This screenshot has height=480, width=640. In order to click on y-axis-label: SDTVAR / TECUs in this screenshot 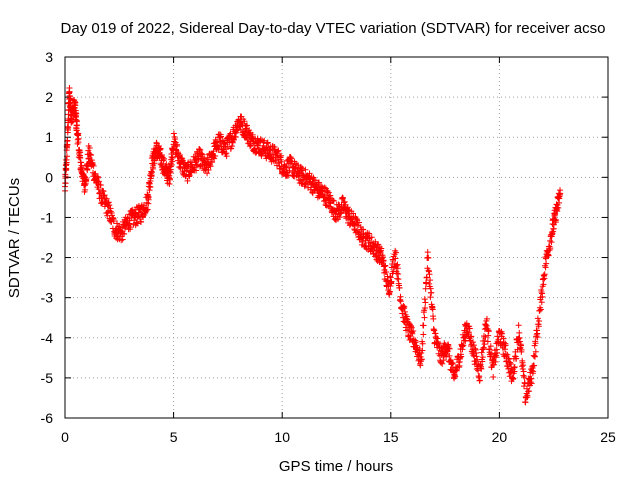, I will do `click(14, 238)`.